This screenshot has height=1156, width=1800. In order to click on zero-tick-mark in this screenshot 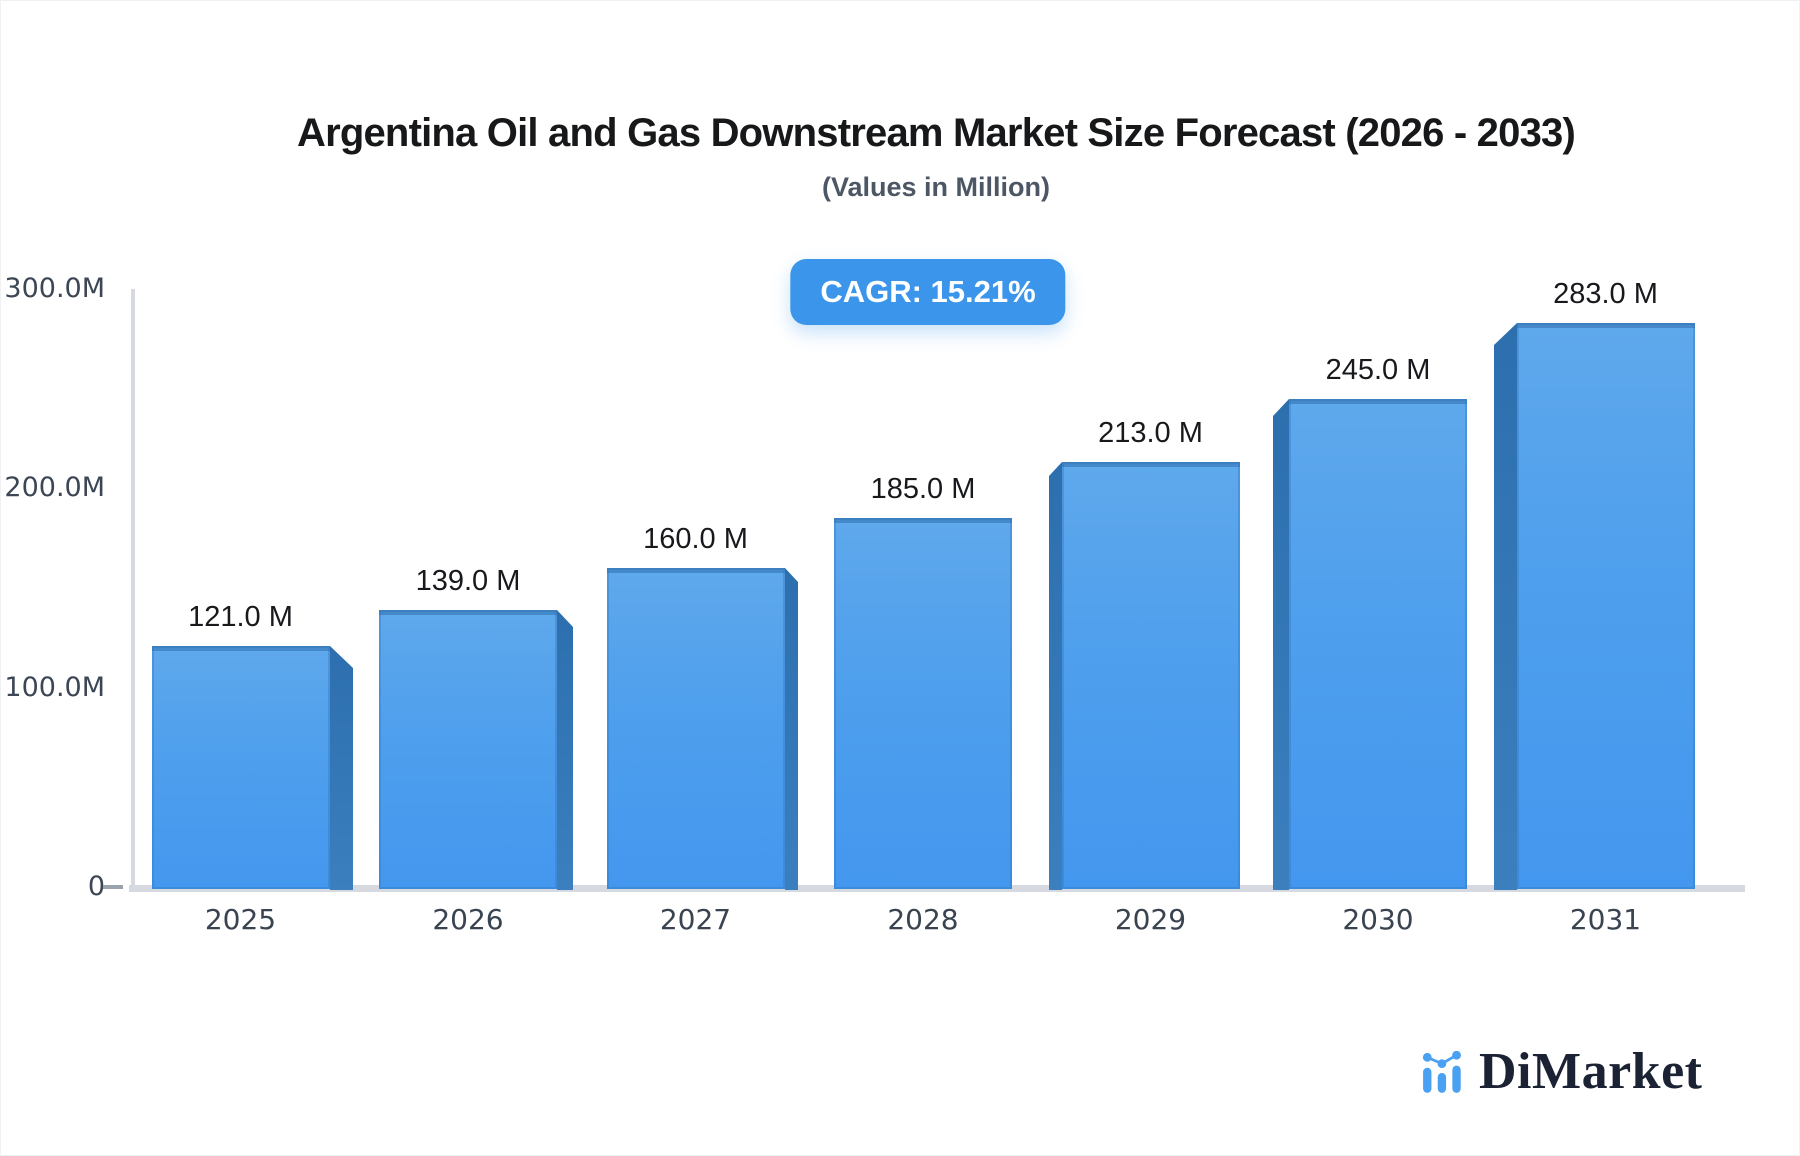, I will do `click(113, 887)`.